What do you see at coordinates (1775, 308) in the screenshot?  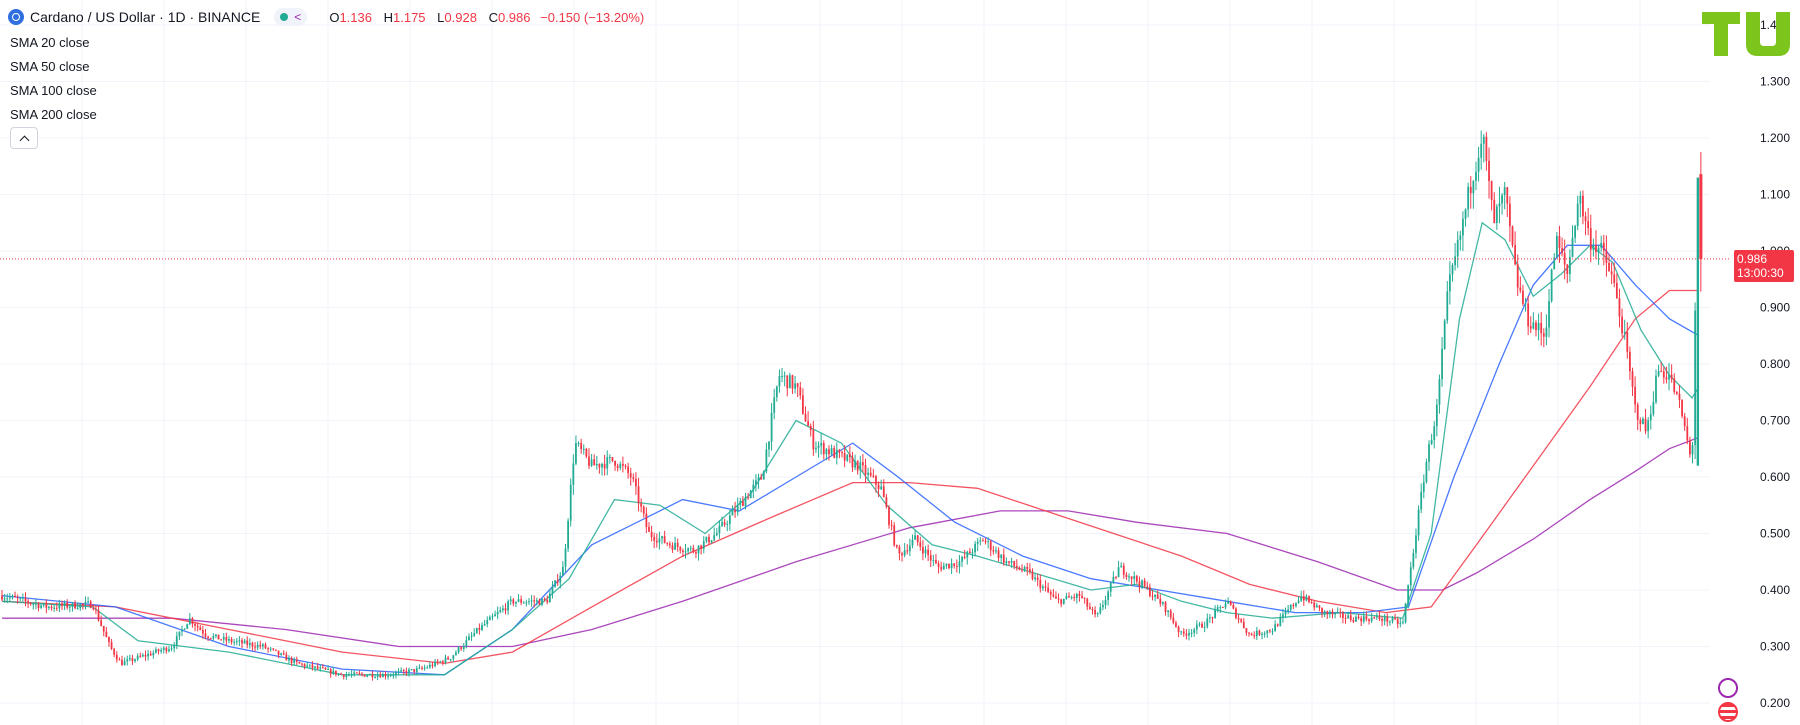 I see `y-tick-label: 0.900` at bounding box center [1775, 308].